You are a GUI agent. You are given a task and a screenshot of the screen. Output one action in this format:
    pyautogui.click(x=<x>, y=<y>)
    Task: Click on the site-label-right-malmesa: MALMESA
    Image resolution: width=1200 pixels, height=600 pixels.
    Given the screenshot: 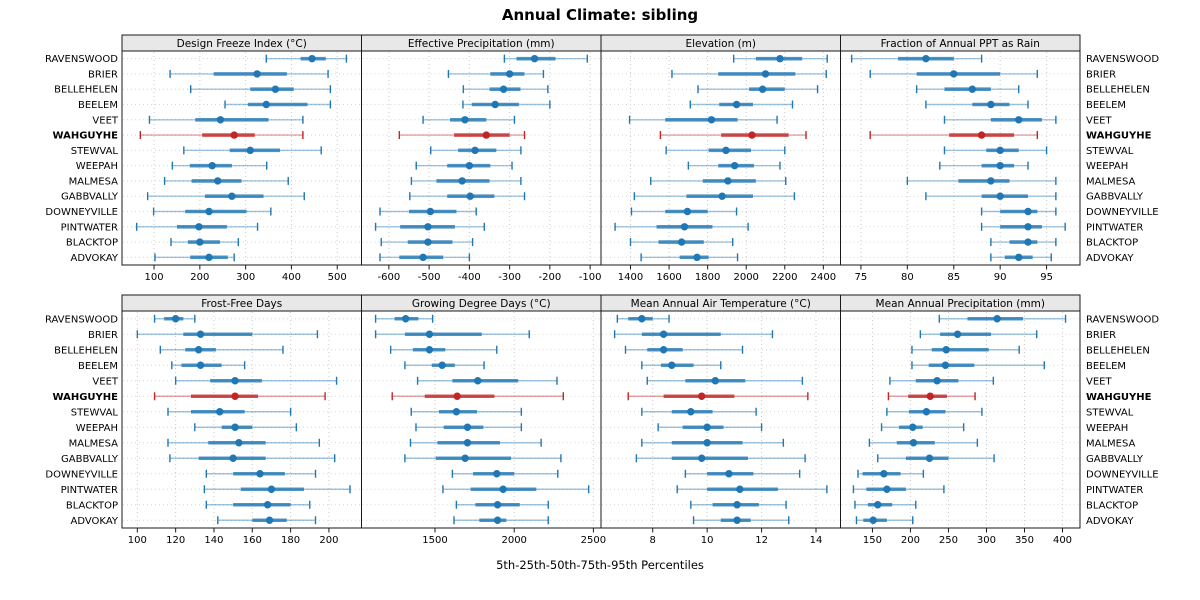 What is the action you would take?
    pyautogui.click(x=1111, y=181)
    